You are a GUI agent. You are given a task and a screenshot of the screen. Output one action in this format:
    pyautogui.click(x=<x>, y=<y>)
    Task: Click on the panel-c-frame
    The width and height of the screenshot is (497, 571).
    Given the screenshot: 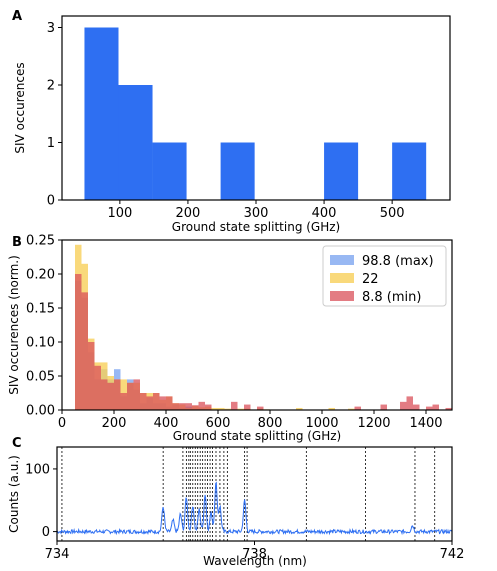 What is the action you would take?
    pyautogui.click(x=254, y=494)
    